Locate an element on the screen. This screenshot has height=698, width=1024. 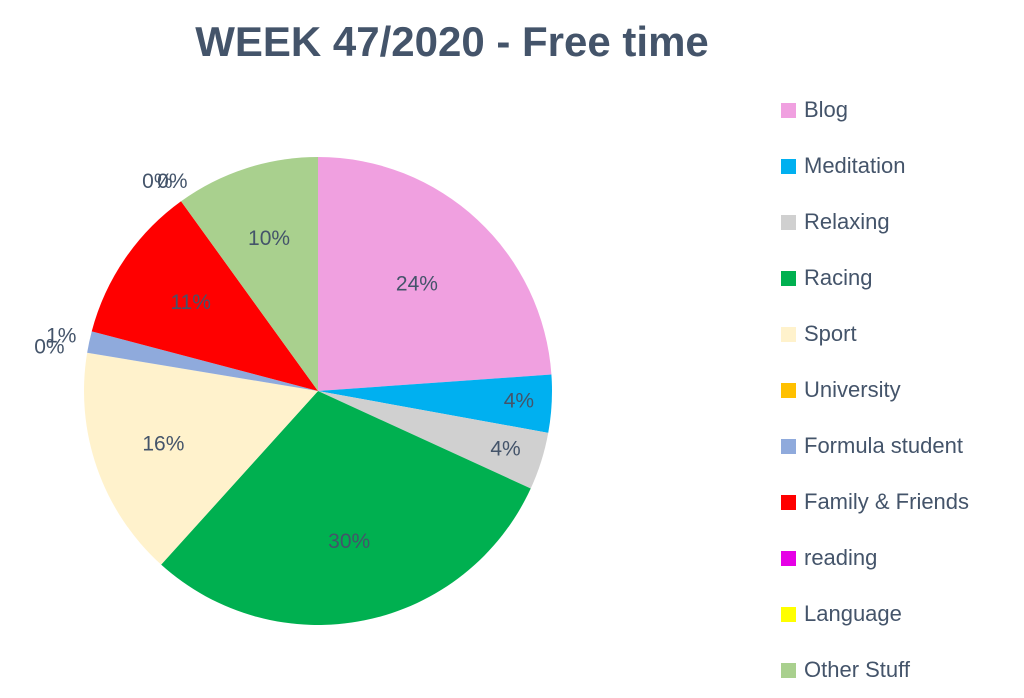
legend-label: Meditation is located at coordinates (855, 165).